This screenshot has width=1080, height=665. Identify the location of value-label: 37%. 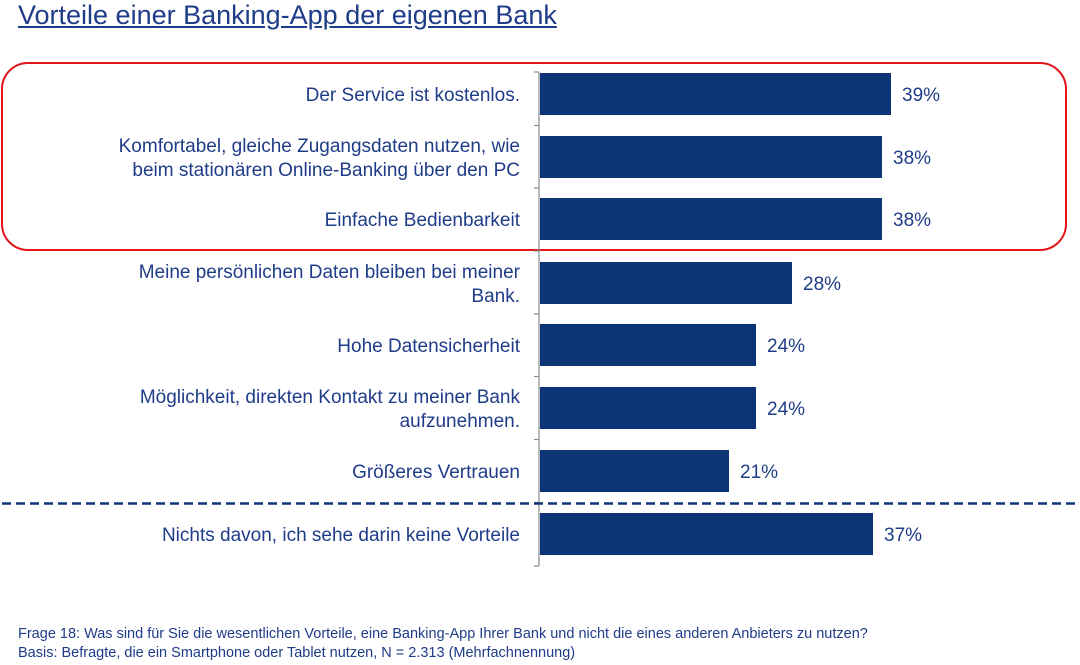
(903, 535).